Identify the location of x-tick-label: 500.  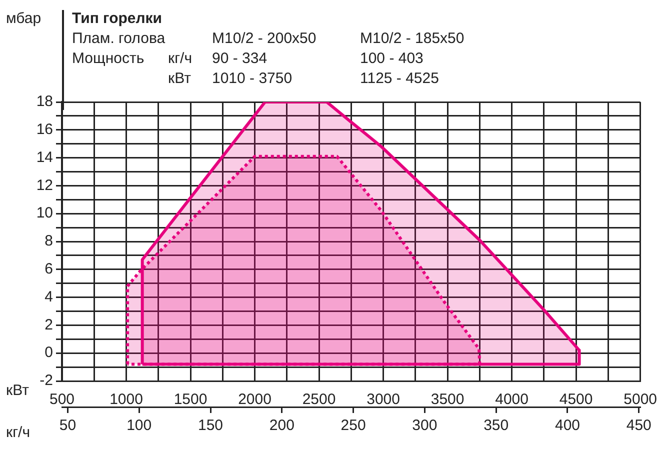
(62, 399).